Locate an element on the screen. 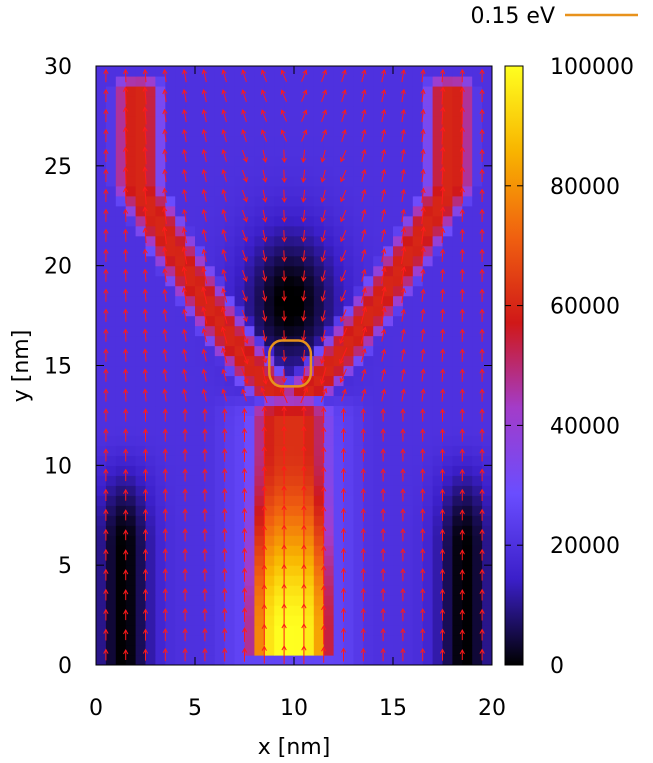 The width and height of the screenshot is (653, 763). colorbar-tick-label: 100000 is located at coordinates (592, 67).